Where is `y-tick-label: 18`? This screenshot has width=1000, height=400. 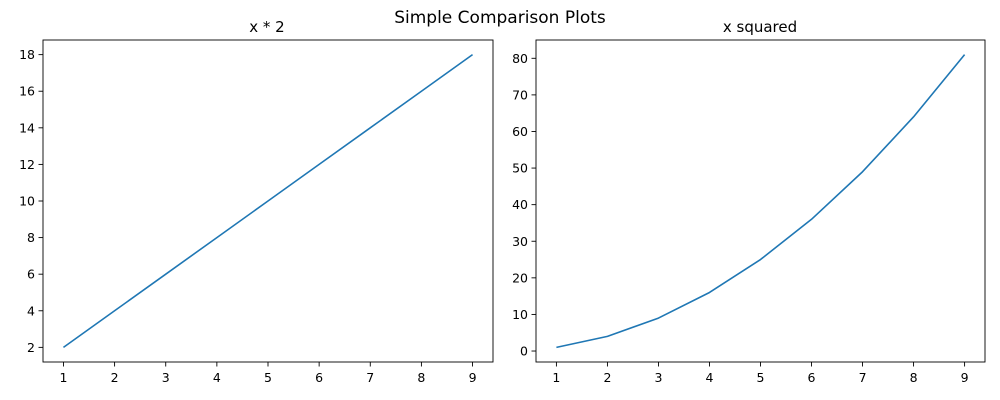 y-tick-label: 18 is located at coordinates (27, 54).